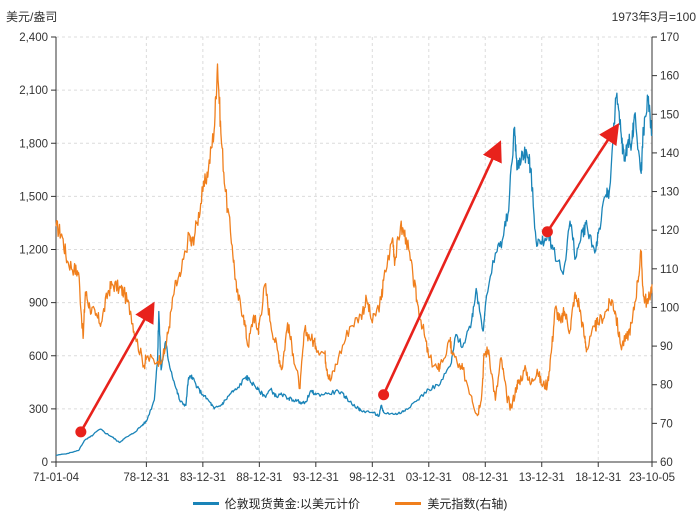 This screenshot has width=700, height=517. I want to click on x-tick-label: 08-12-31, so click(485, 478).